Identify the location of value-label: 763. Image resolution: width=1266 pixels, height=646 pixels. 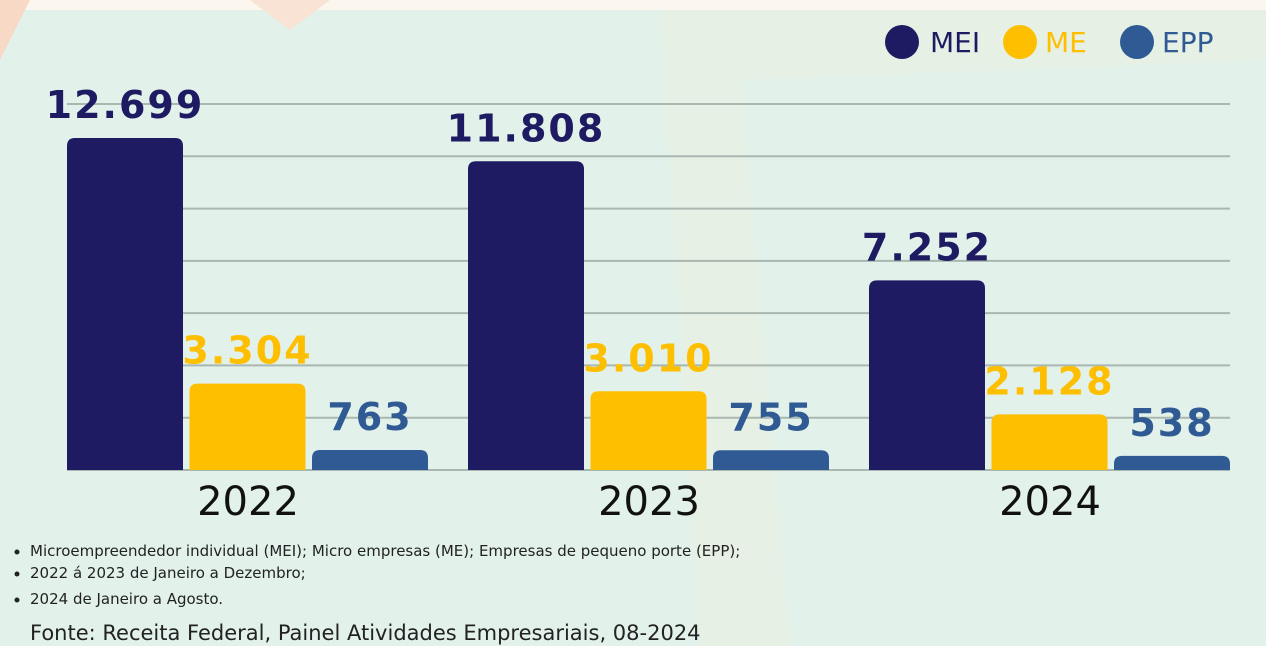
(369, 417).